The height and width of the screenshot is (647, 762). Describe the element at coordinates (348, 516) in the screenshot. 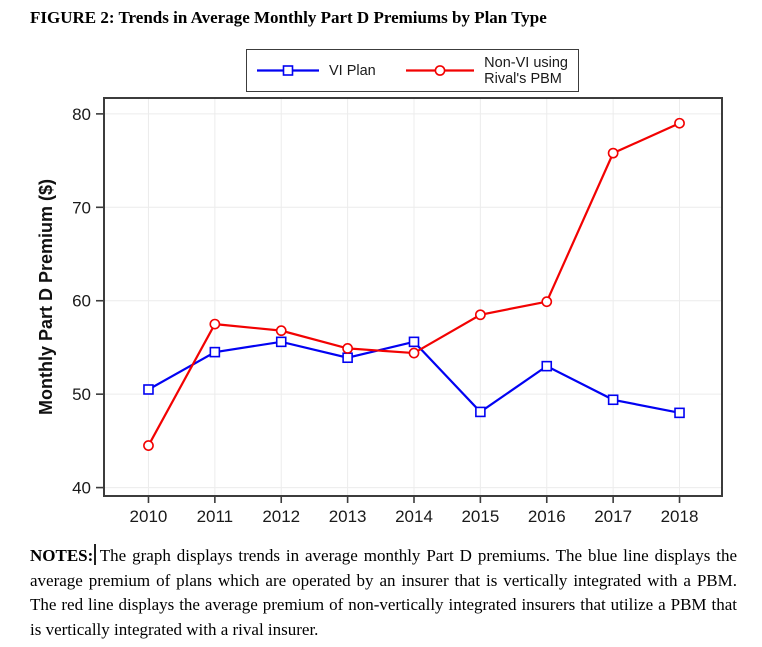

I see `x-tick-label: 2013` at that location.